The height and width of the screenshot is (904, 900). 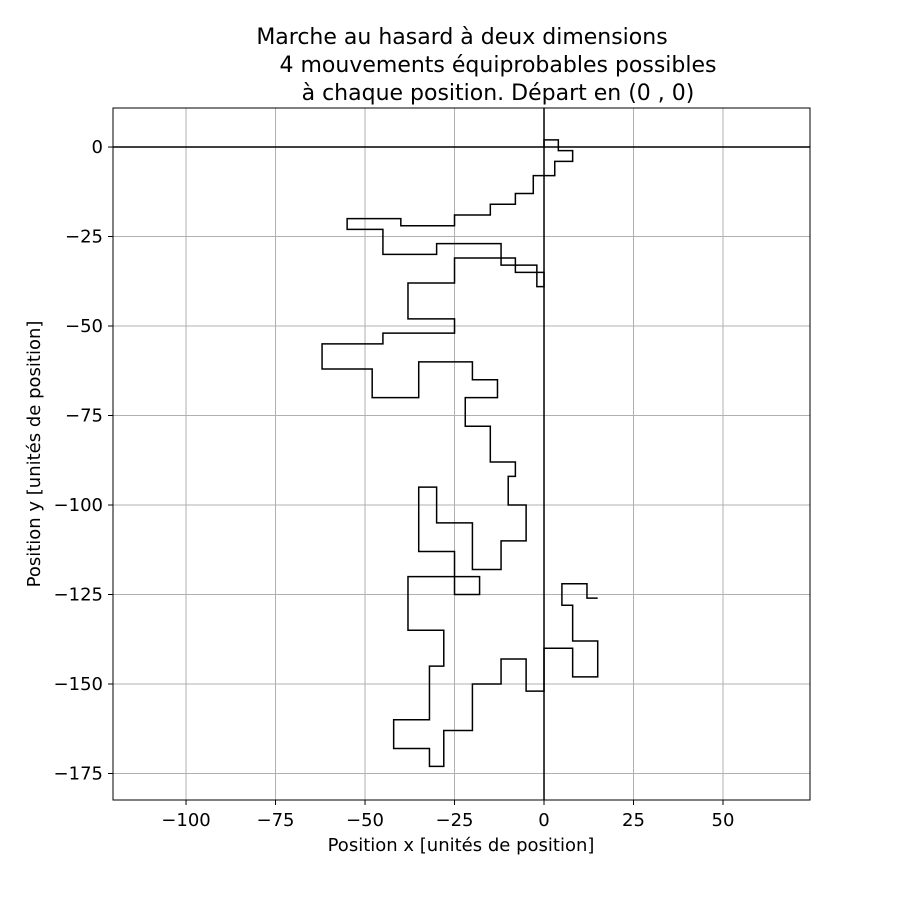 What do you see at coordinates (78, 595) in the screenshot?
I see `y-tick-label: −125` at bounding box center [78, 595].